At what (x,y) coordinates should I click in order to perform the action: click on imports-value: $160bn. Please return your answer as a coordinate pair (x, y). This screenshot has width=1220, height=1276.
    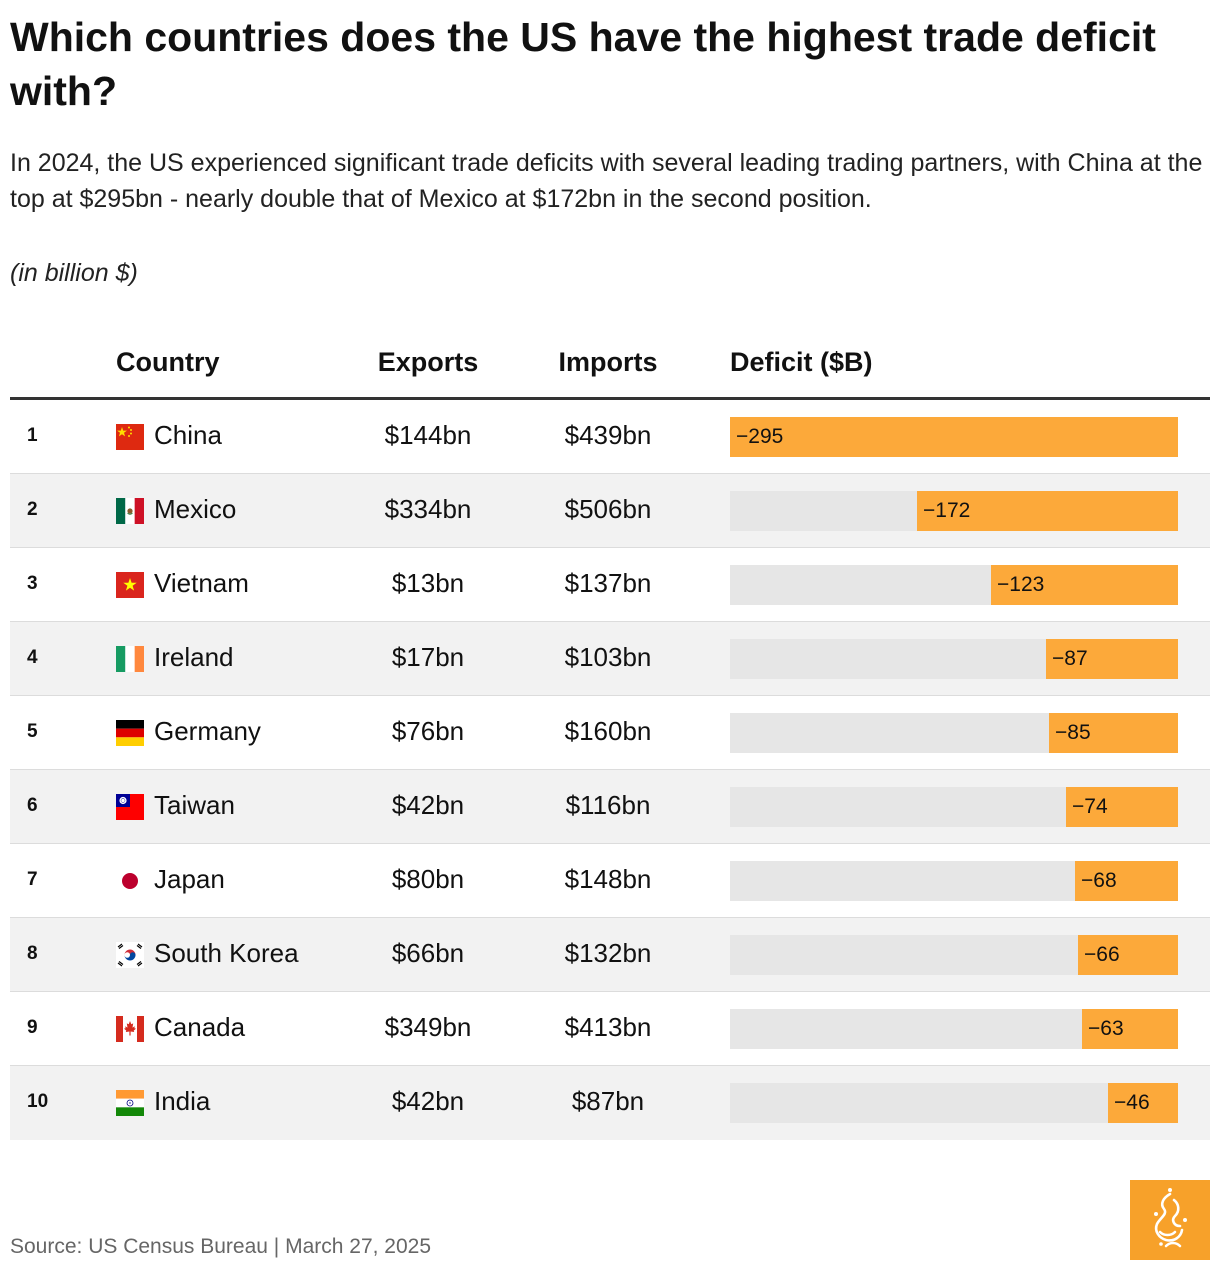
    Looking at the image, I should click on (608, 731).